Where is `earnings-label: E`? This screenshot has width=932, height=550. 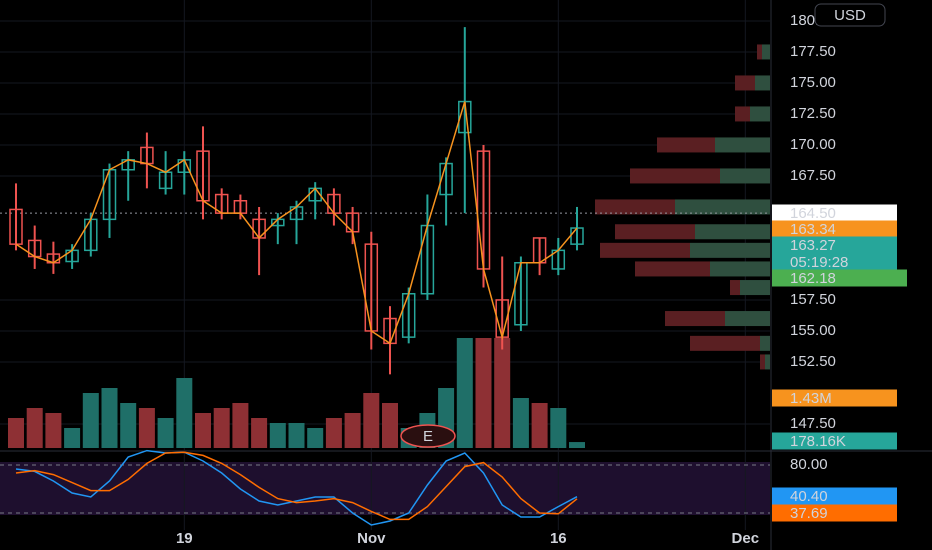 earnings-label: E is located at coordinates (428, 436).